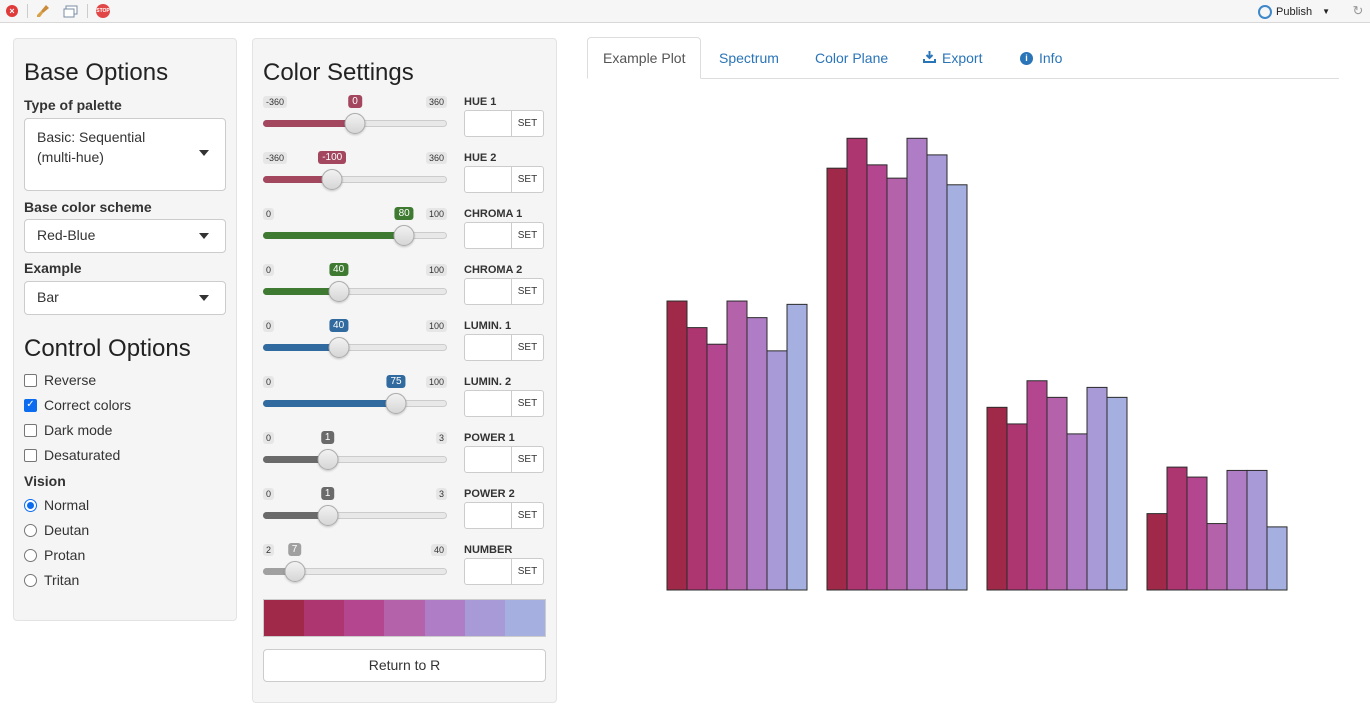 The image size is (1370, 718). What do you see at coordinates (125, 298) in the screenshot?
I see `example-select: Bar` at bounding box center [125, 298].